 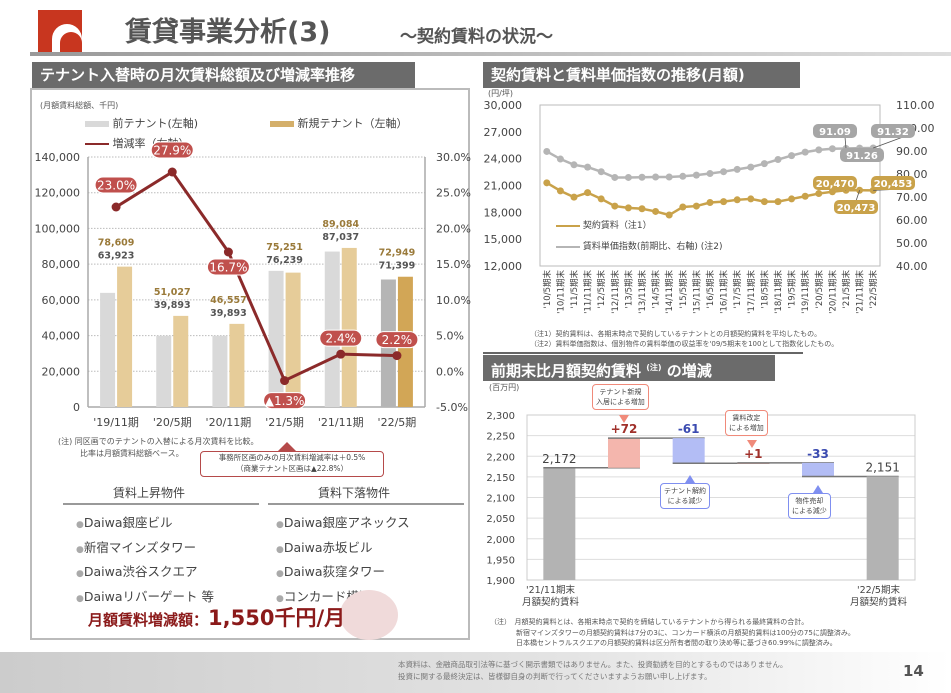 I want to click on y-tick-left: 40,000, so click(x=61, y=336).